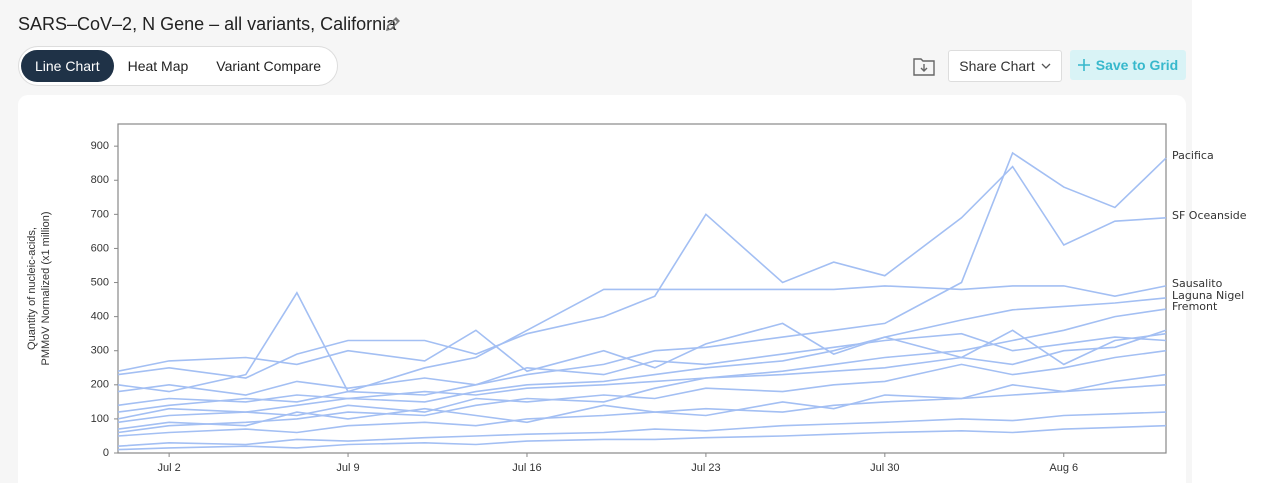  Describe the element at coordinates (526, 468) in the screenshot. I see `x-tick-label: Jul 16` at that location.